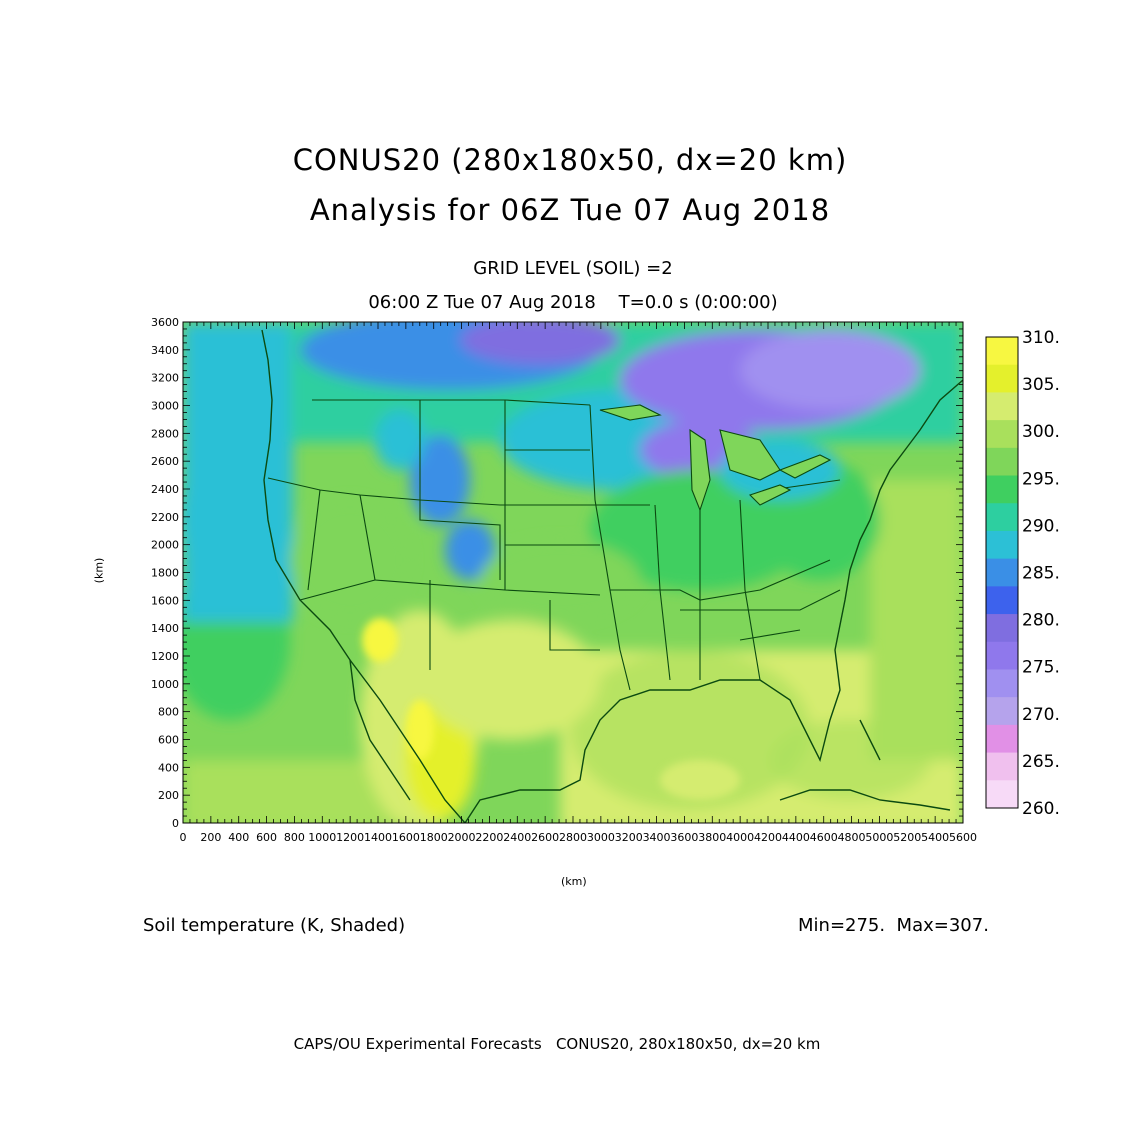  I want to click on colorbar-label: 285., so click(1041, 574).